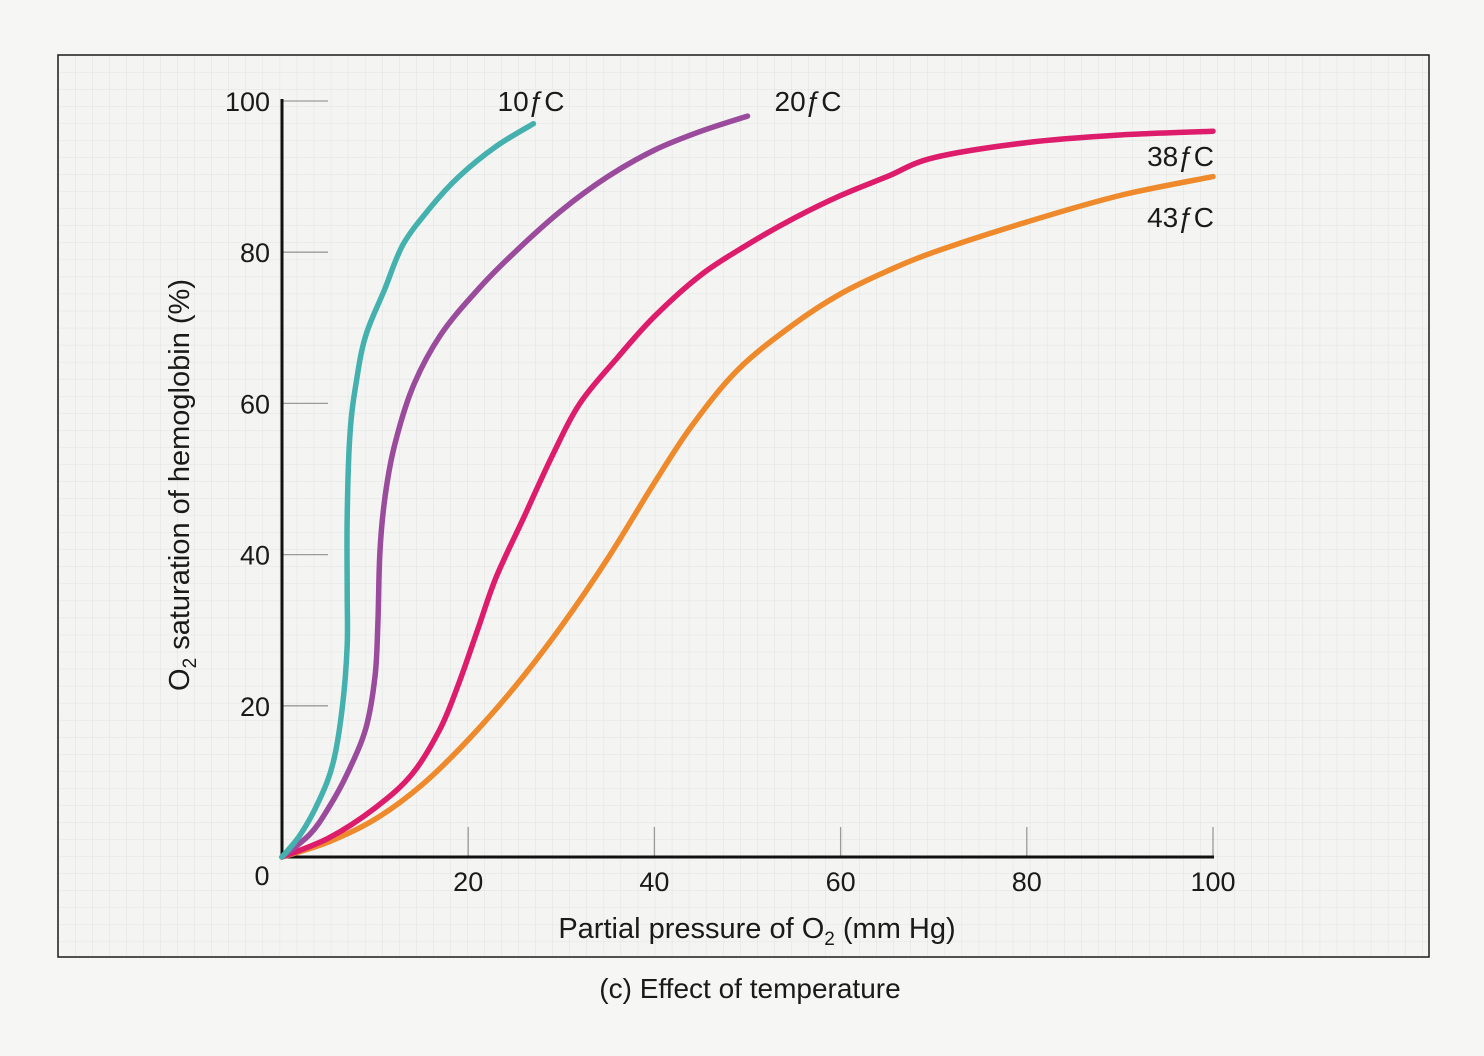  What do you see at coordinates (844, 862) in the screenshot?
I see `x-axis-ticks: 20 40 60 80 100` at bounding box center [844, 862].